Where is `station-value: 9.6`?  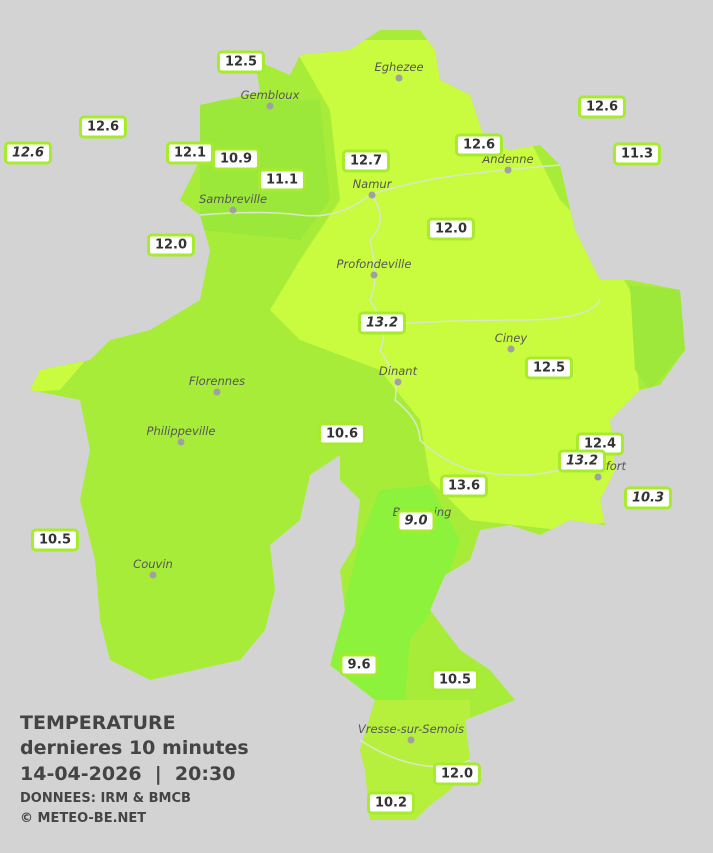 station-value: 9.6 is located at coordinates (359, 665).